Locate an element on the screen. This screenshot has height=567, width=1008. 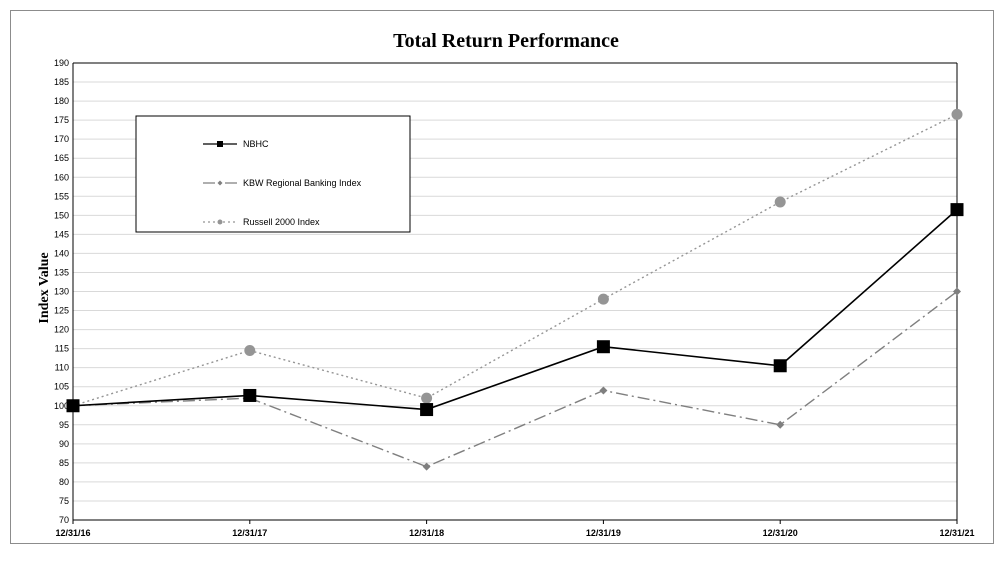
y-tick-label: 145 is located at coordinates (61, 234).